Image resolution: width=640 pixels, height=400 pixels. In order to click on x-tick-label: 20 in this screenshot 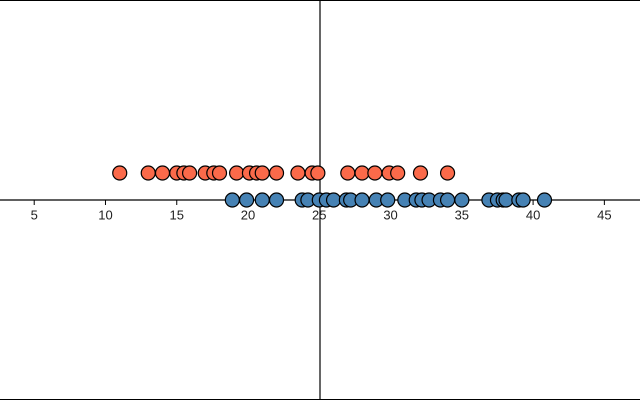, I will do `click(248, 214)`.